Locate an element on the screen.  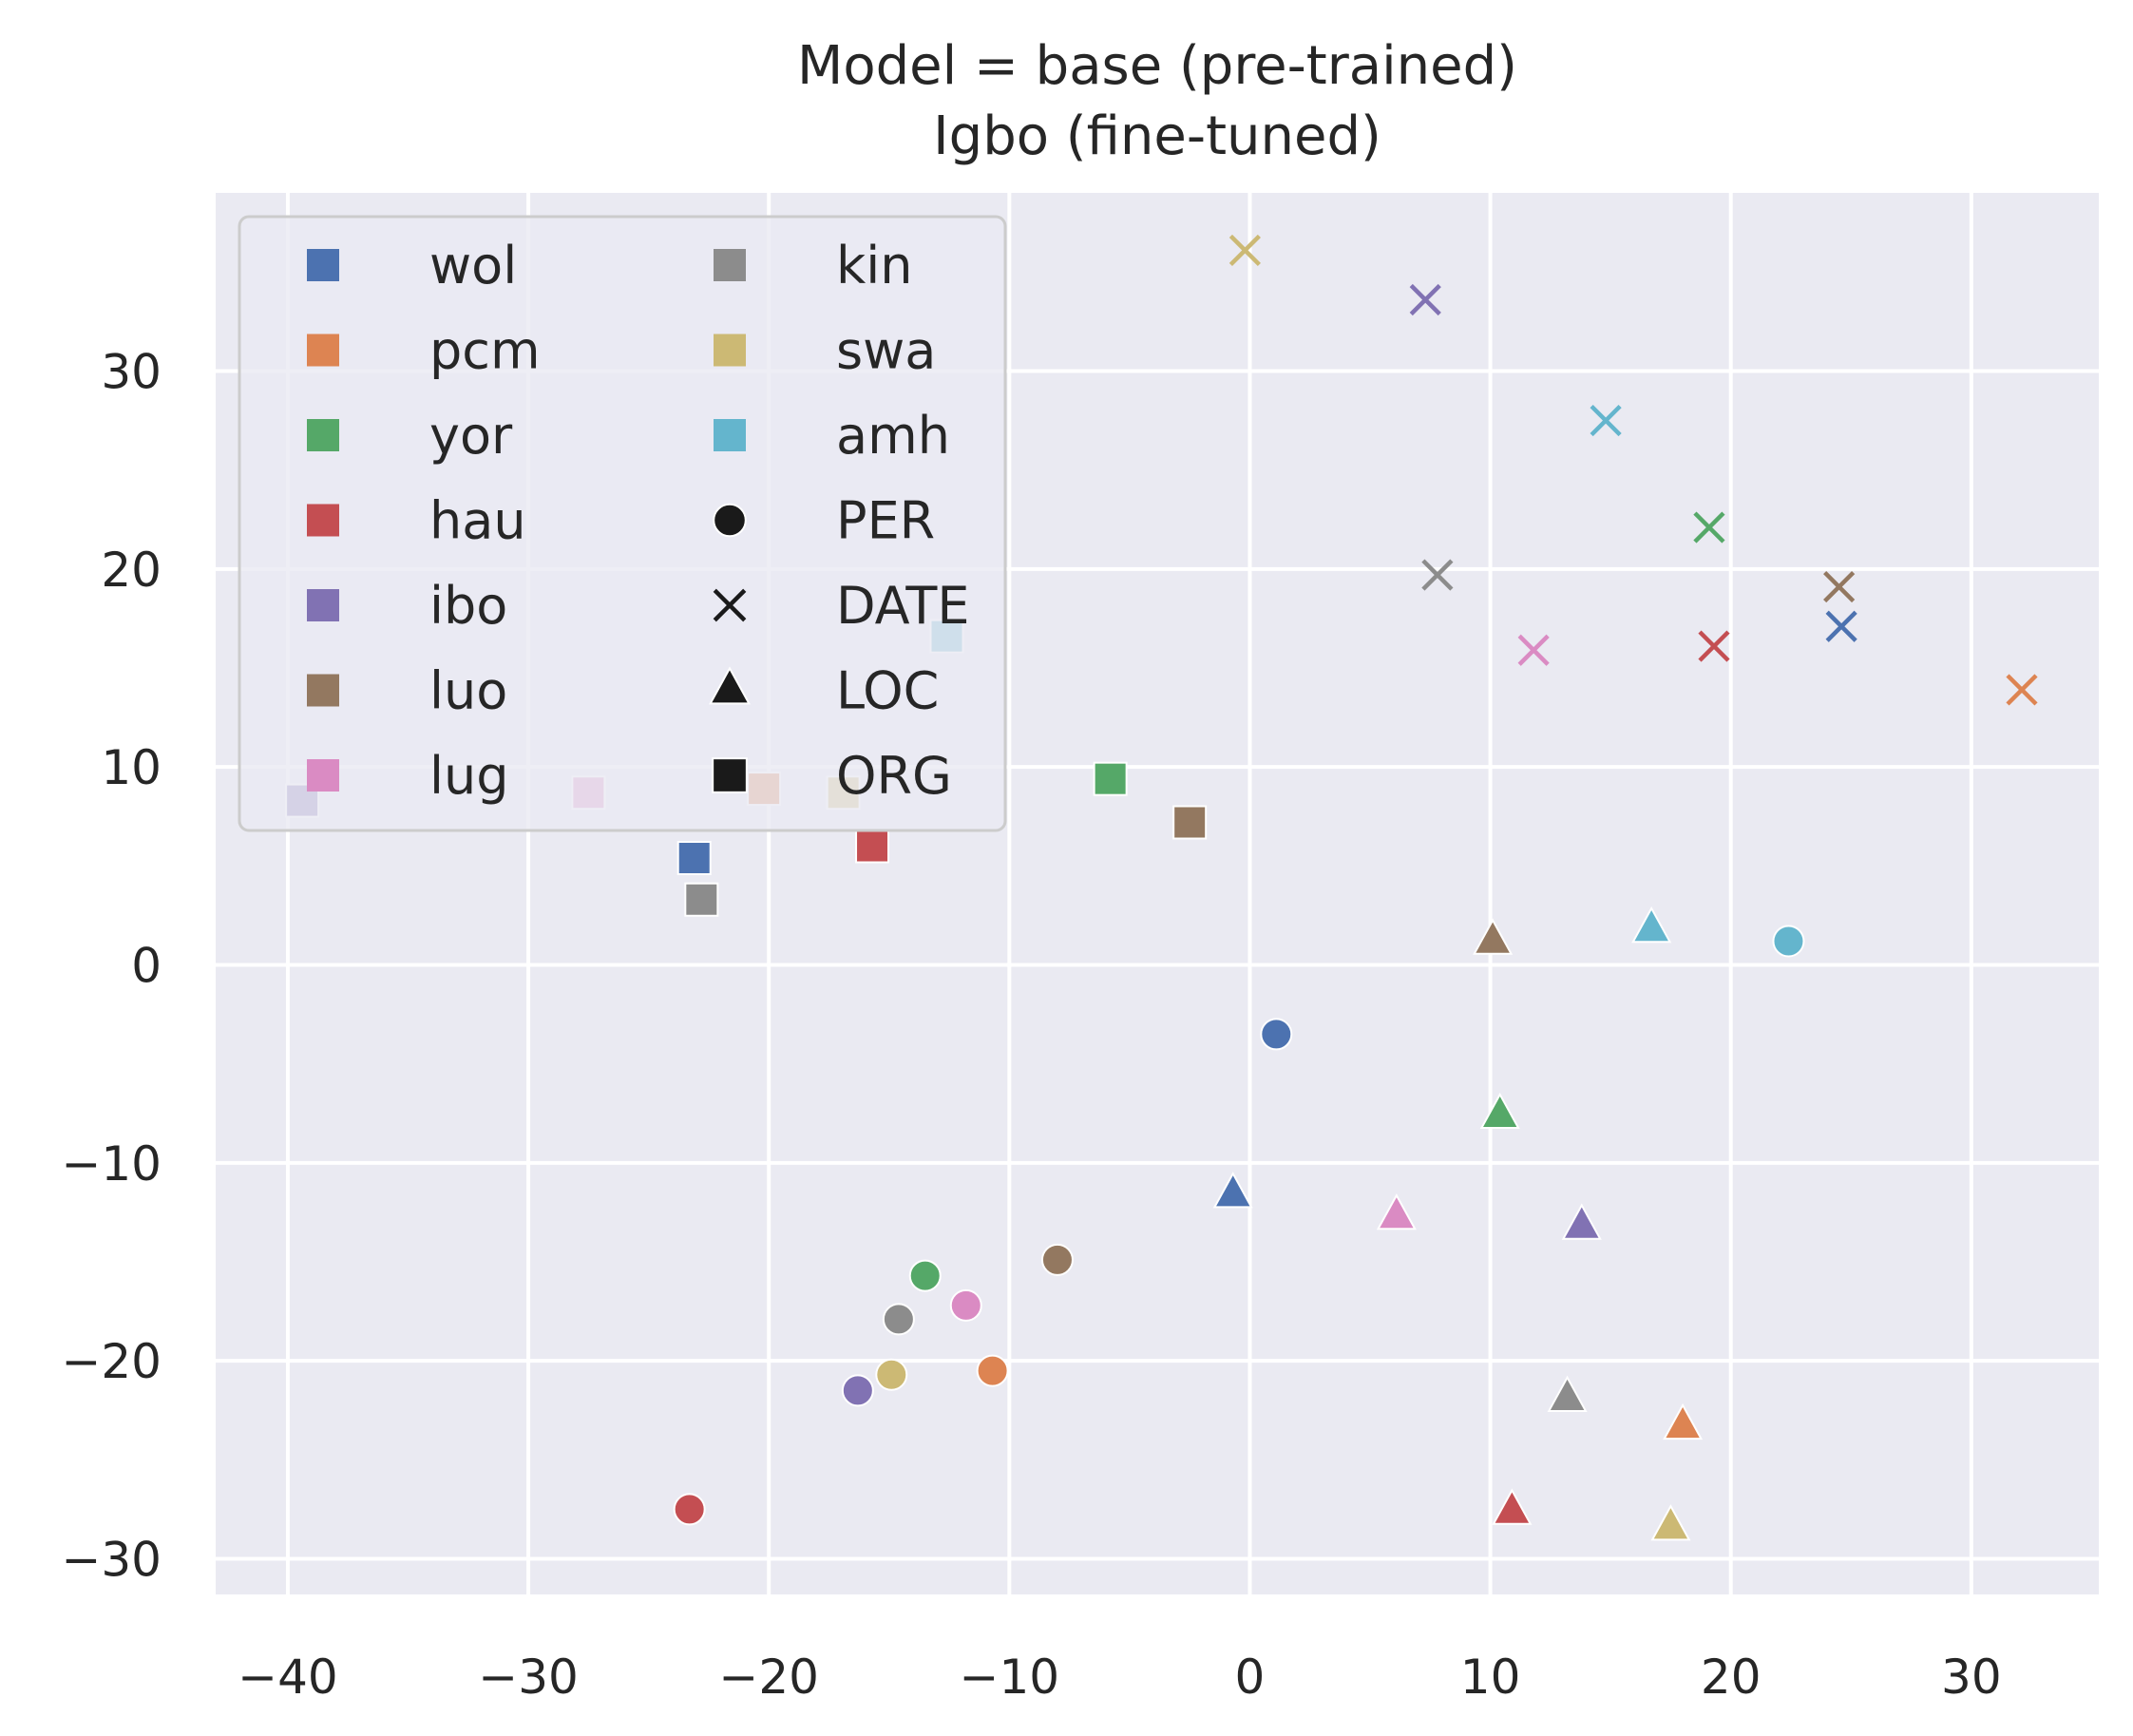
legend-label-pcm: pcm is located at coordinates (485, 351).